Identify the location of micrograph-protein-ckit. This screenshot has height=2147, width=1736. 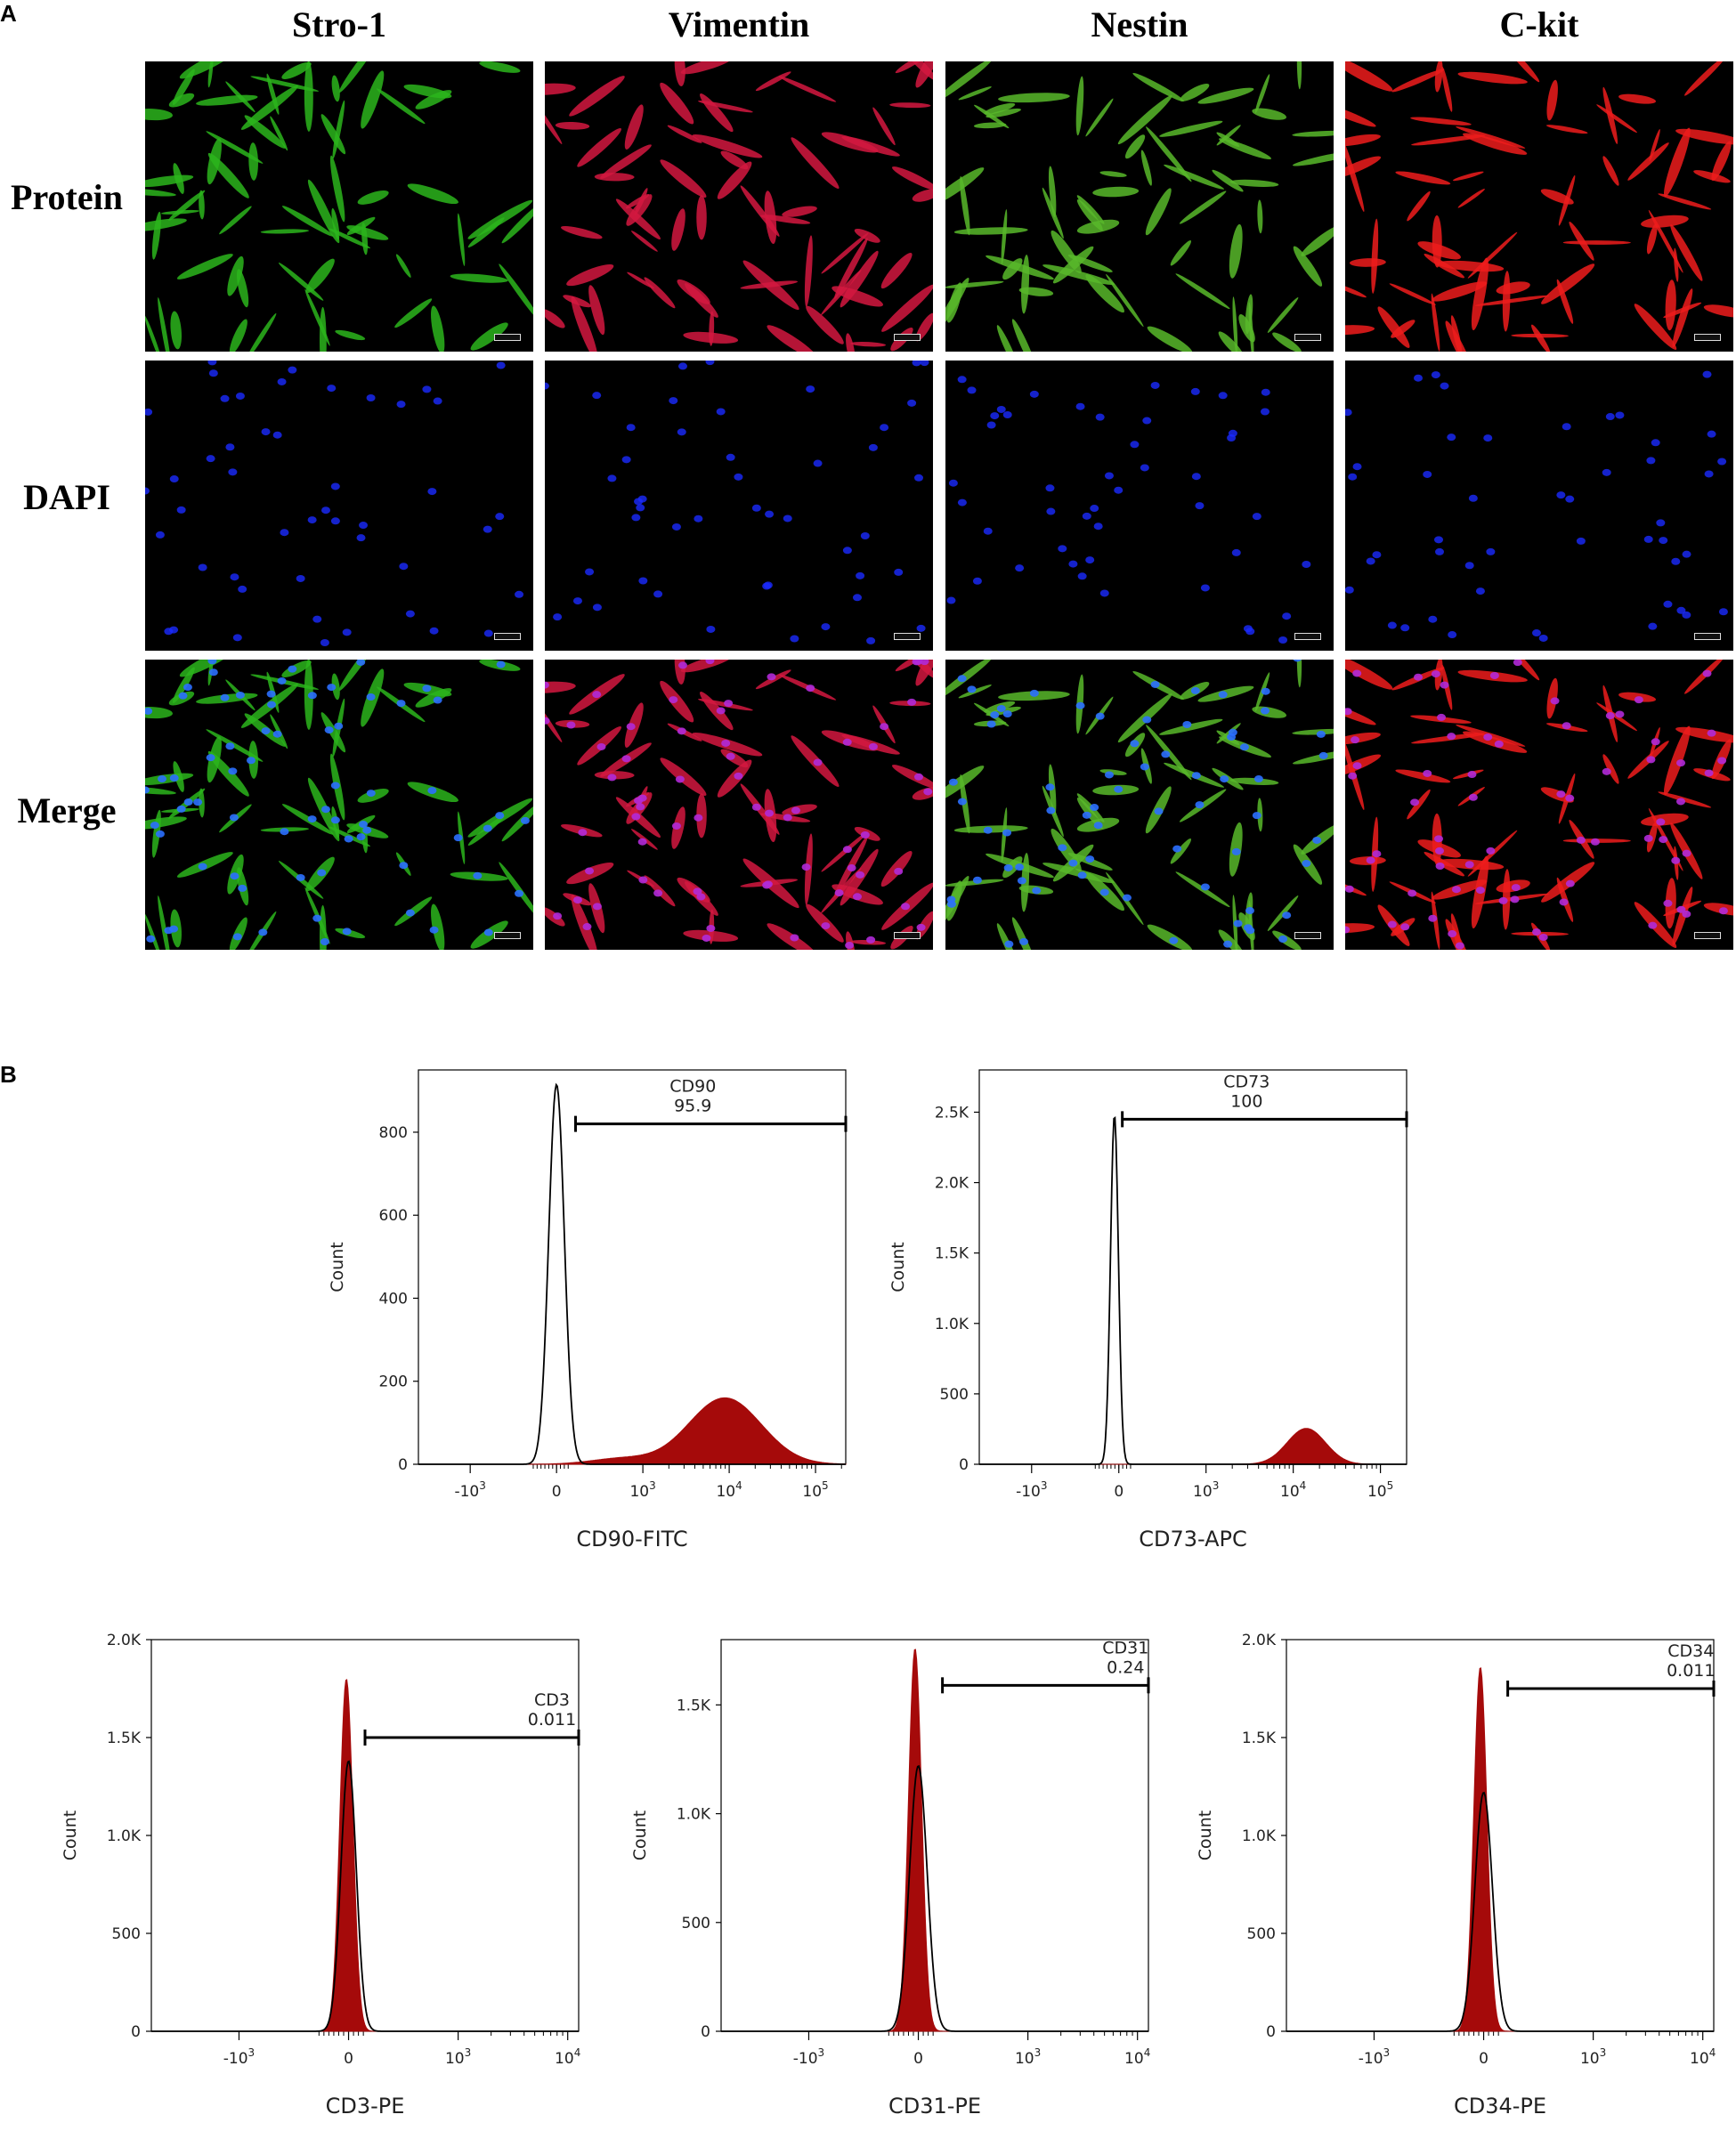
(1539, 206).